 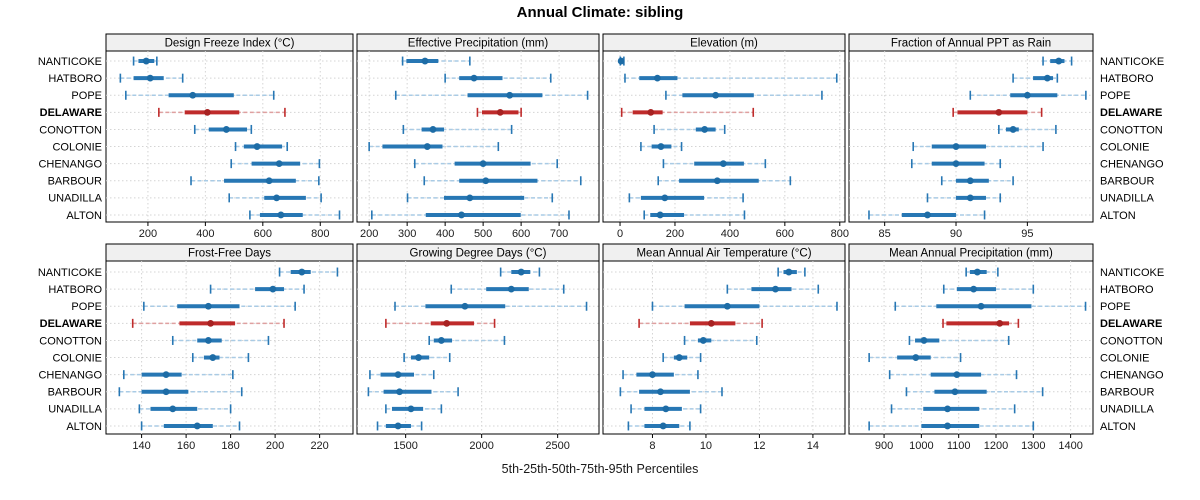 What do you see at coordinates (75, 79) in the screenshot?
I see `site-label-left-hatboro: HATBORO` at bounding box center [75, 79].